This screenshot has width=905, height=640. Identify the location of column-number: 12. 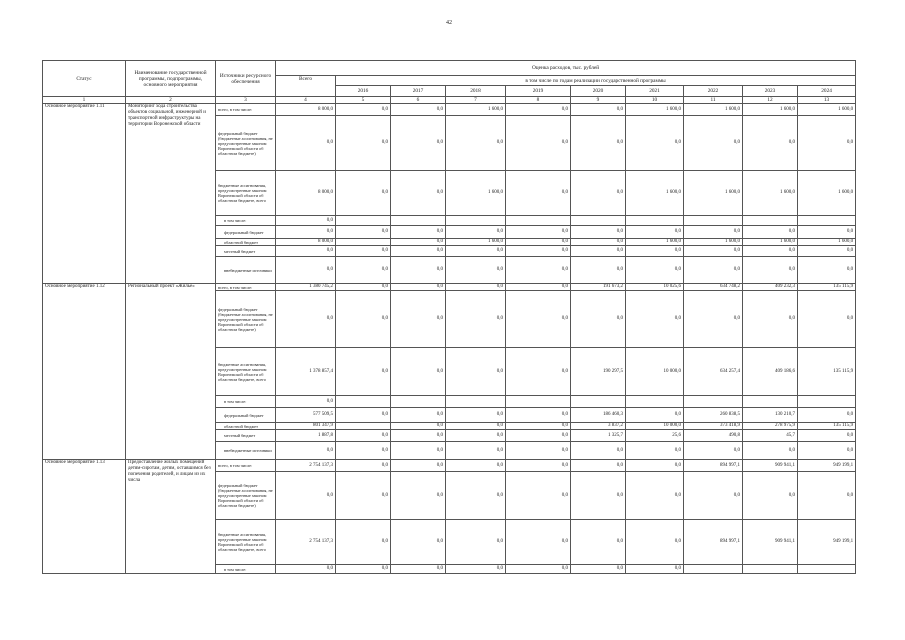
(770, 100).